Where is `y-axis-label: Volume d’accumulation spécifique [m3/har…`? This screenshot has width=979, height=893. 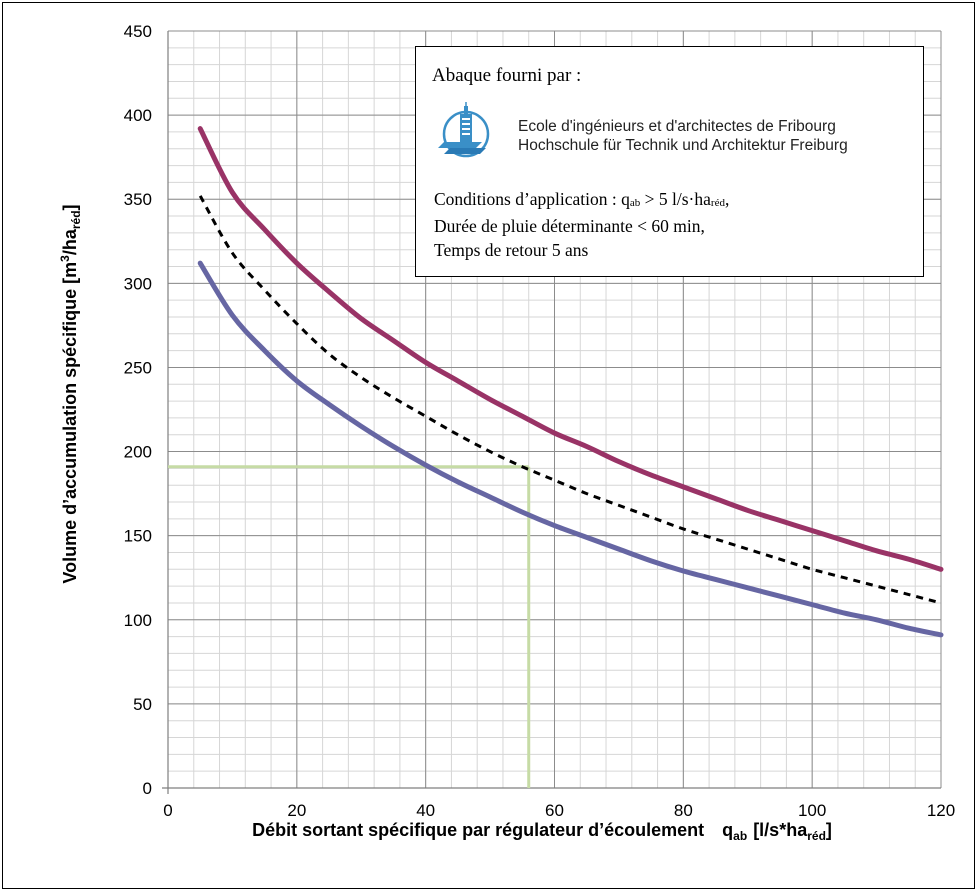 y-axis-label: Volume d’accumulation spécifique [m3/har… is located at coordinates (70, 393).